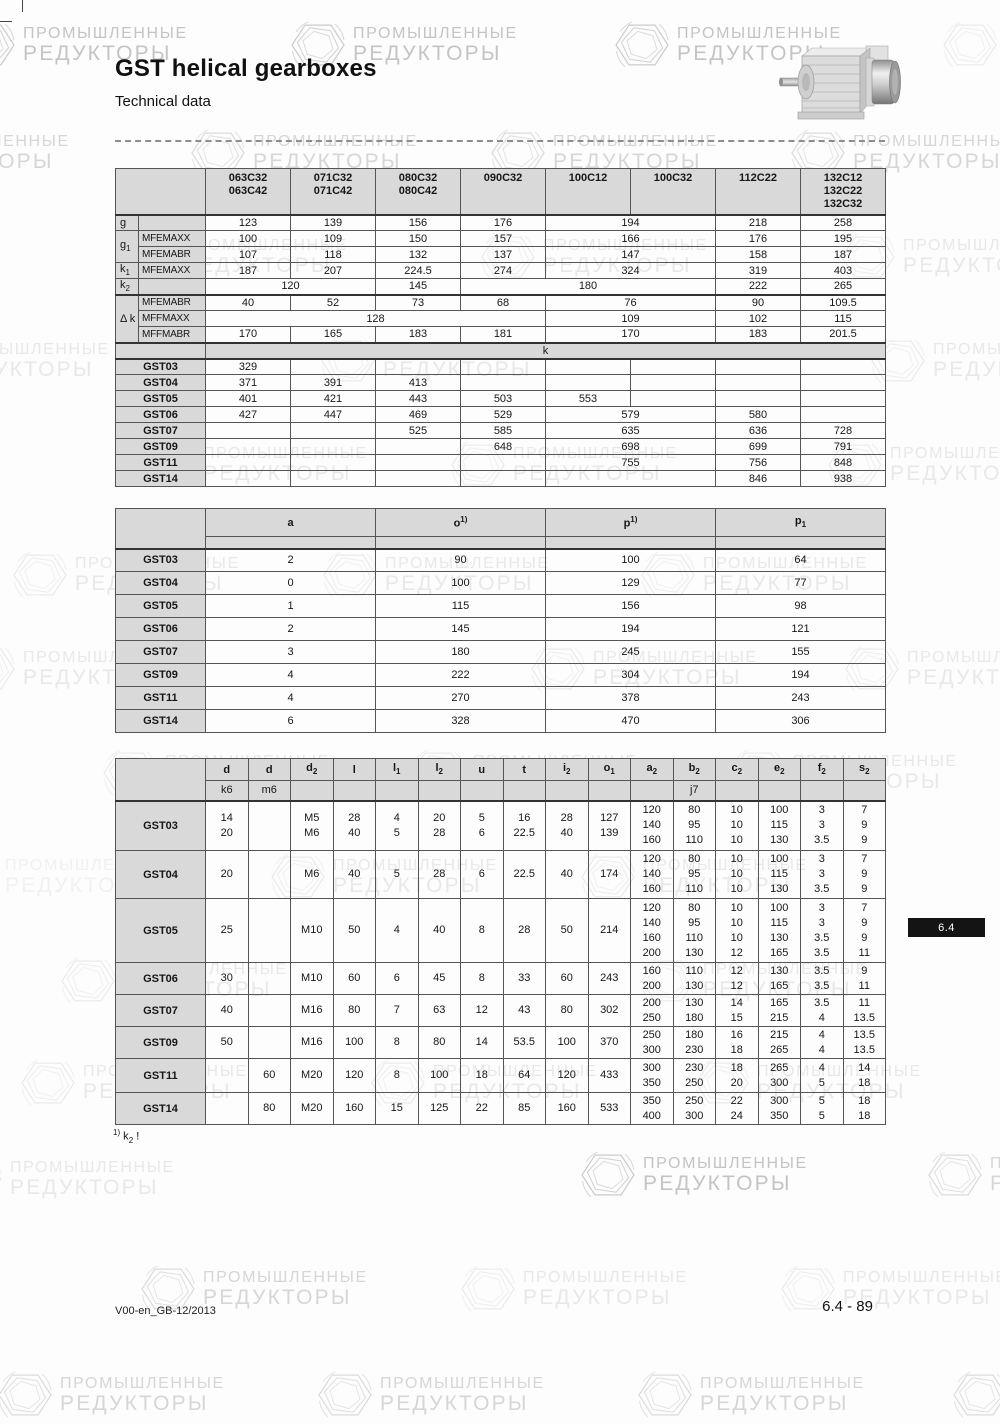 The height and width of the screenshot is (1424, 1000). What do you see at coordinates (500, 606) in the screenshot?
I see `table-row: GST05 1 115 156 98` at bounding box center [500, 606].